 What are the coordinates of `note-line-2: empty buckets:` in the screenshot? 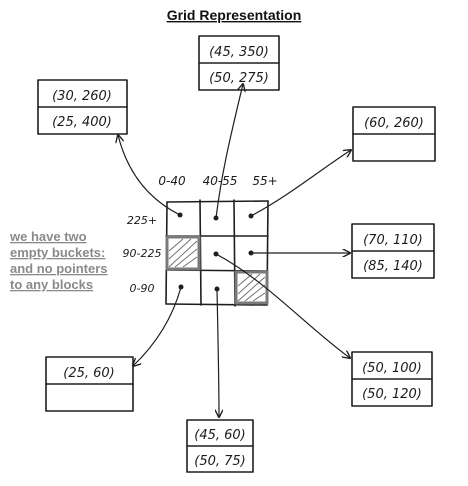 It's located at (57, 252).